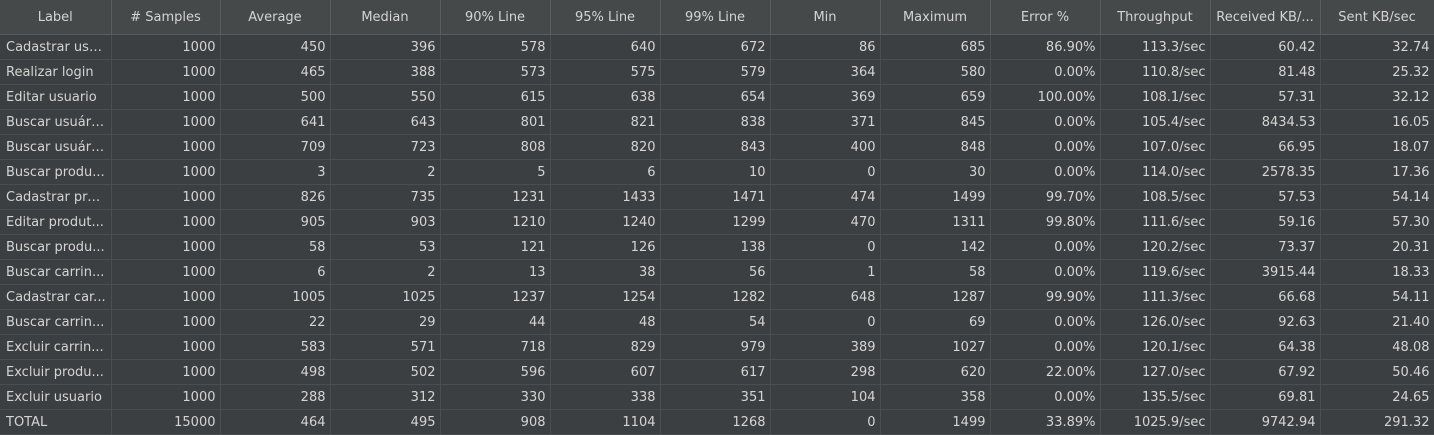  I want to click on table-cell: 142, so click(935, 247).